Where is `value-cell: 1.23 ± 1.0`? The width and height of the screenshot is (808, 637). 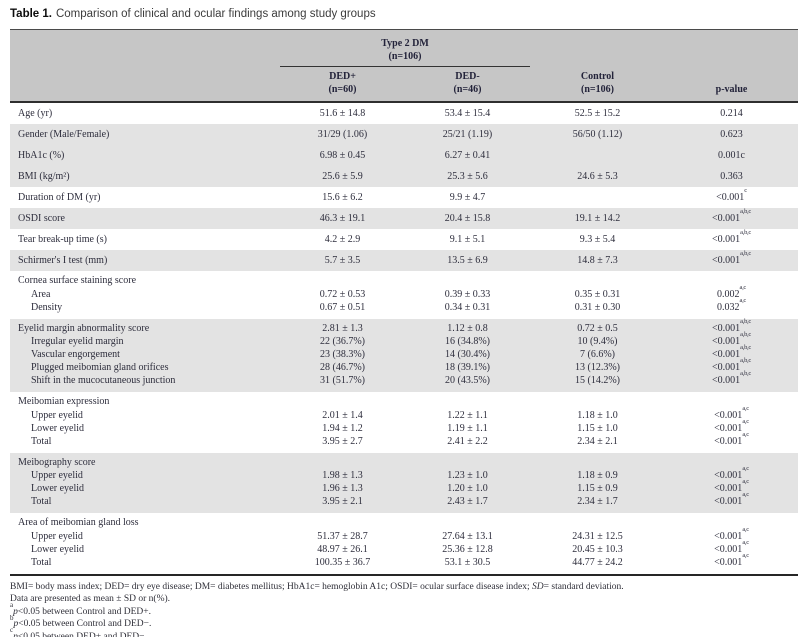 value-cell: 1.23 ± 1.0 is located at coordinates (467, 475).